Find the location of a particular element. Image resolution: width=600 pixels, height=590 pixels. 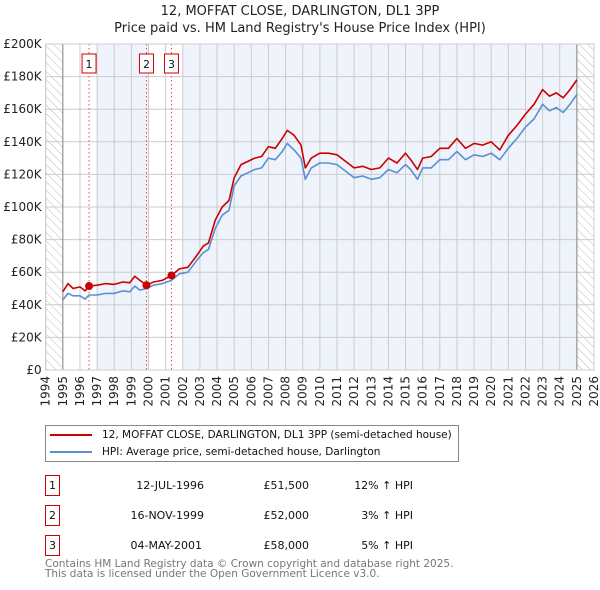

x-tick-label: 2022 is located at coordinates (525, 391).